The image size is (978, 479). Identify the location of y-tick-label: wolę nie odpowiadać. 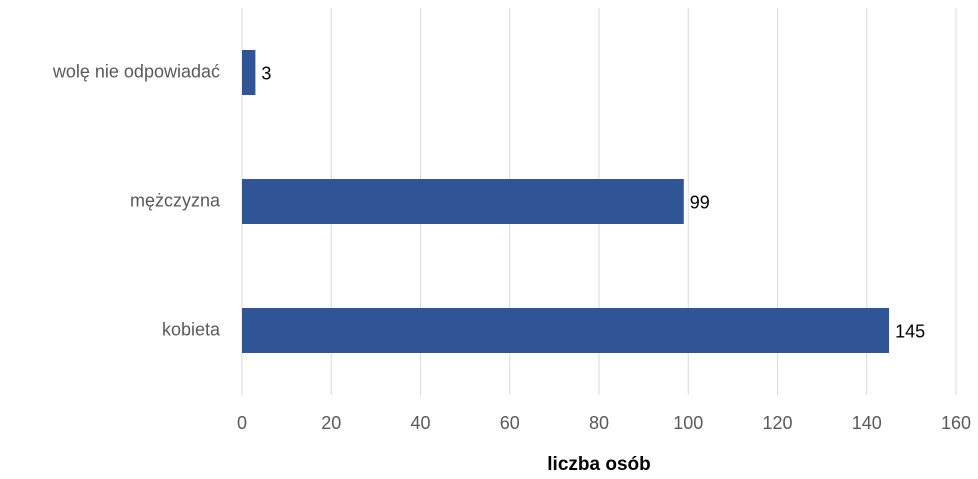
(136, 71).